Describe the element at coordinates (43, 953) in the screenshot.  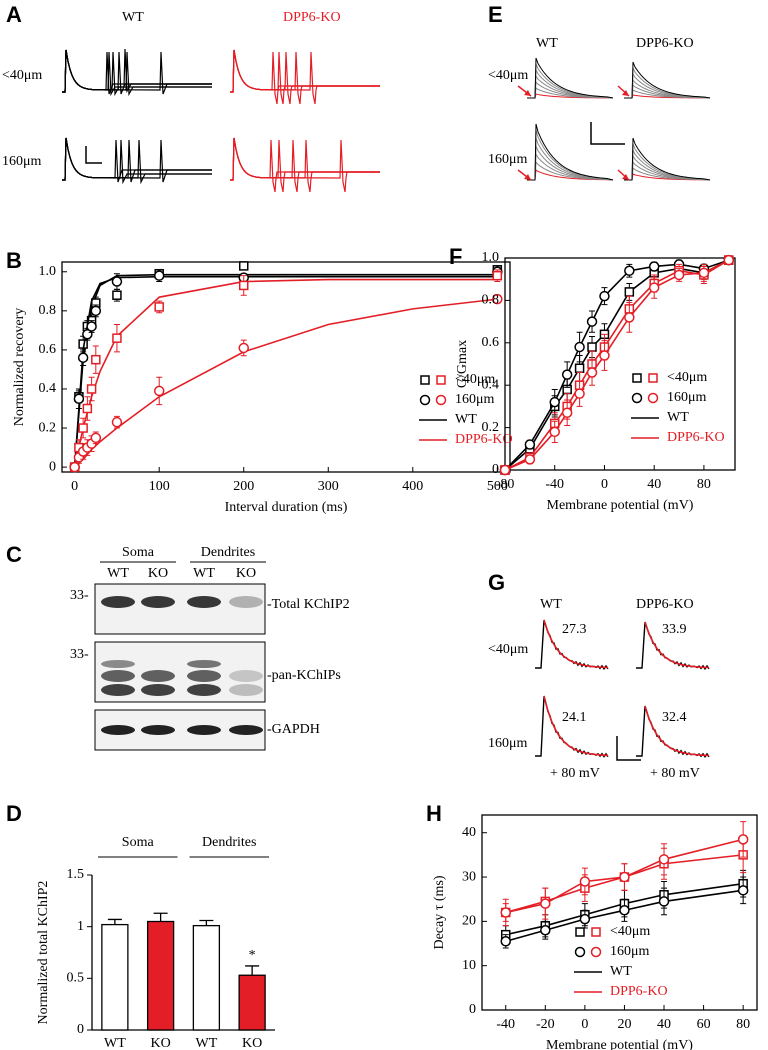
I see `y-axis-label: Normalized total KChIP2` at that location.